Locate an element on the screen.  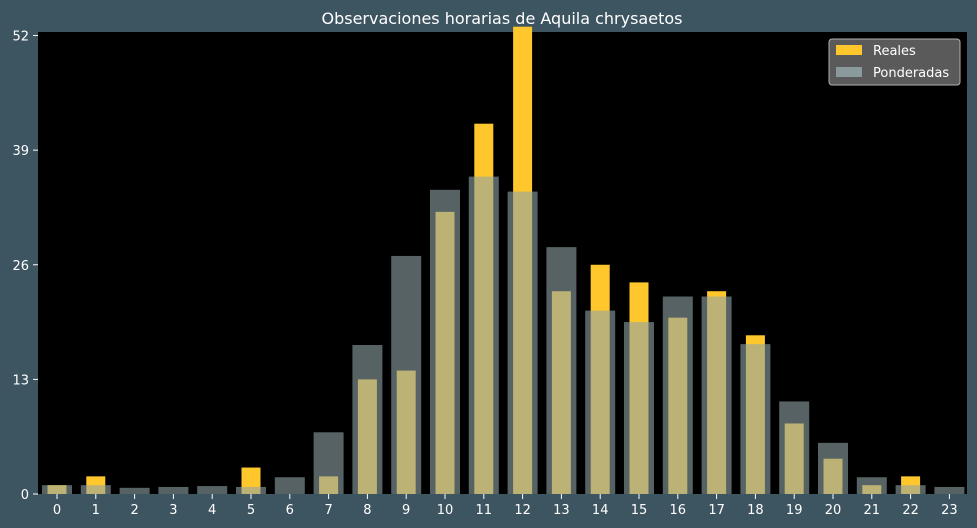
x-tick-label: 15 is located at coordinates (639, 510).